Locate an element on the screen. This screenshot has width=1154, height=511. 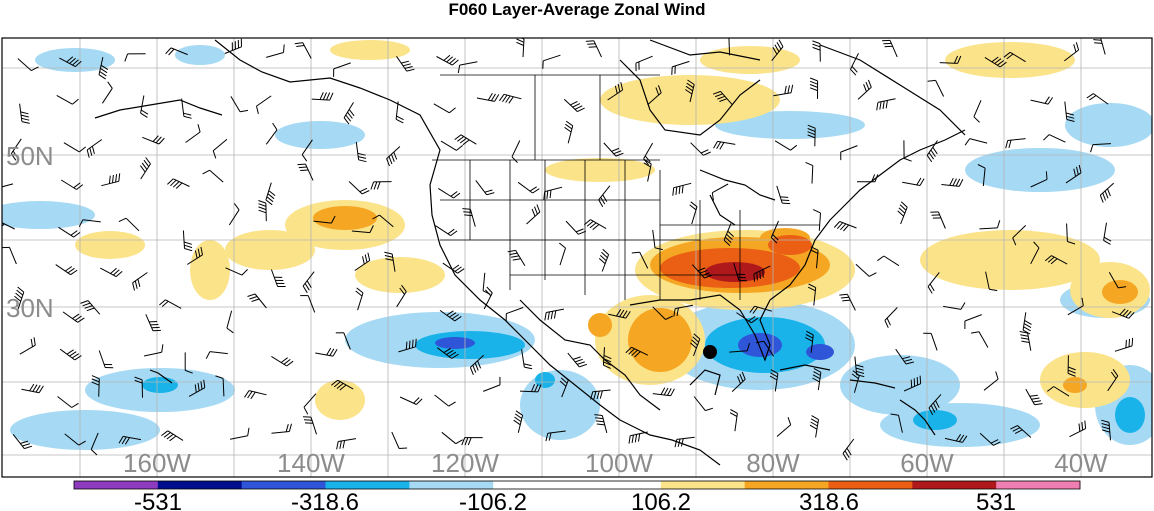
lon-label-100w: 100W is located at coordinates (619, 463).